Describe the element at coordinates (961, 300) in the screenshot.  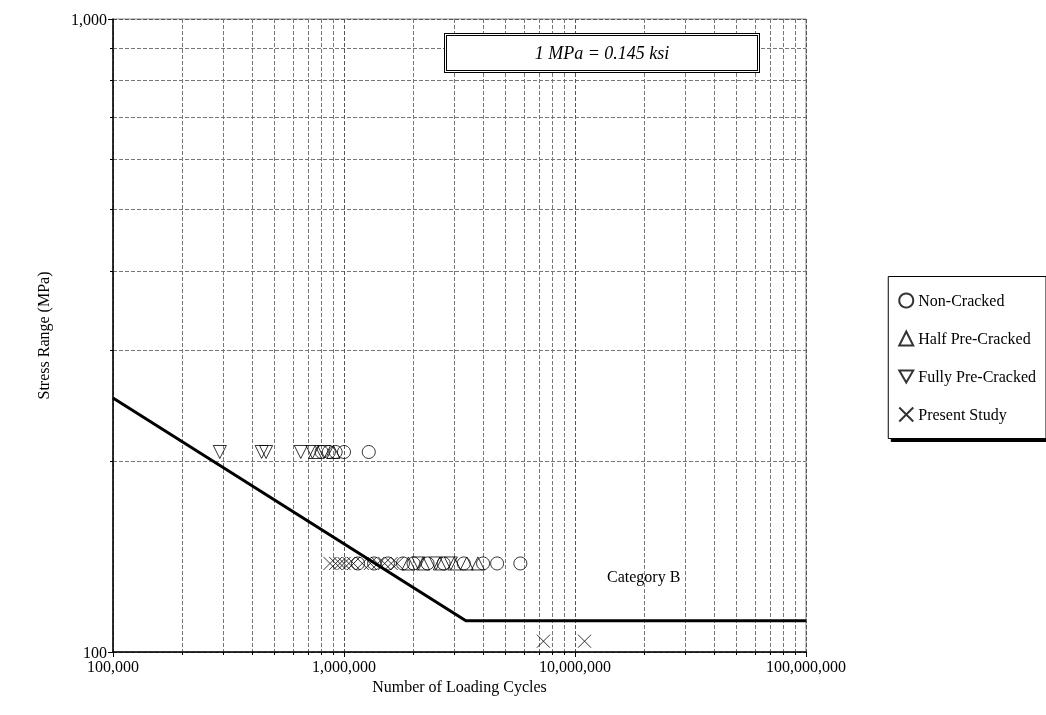
I see `legend-label: Non-Cracked` at that location.